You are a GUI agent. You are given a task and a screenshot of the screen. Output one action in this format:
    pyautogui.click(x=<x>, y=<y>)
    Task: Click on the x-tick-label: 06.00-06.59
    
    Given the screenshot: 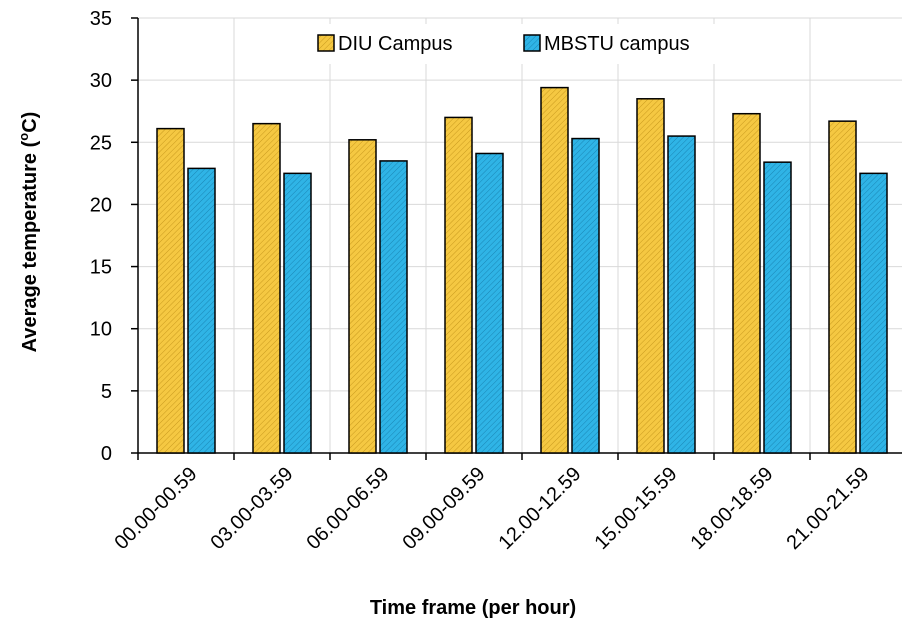 What is the action you would take?
    pyautogui.click(x=347, y=508)
    